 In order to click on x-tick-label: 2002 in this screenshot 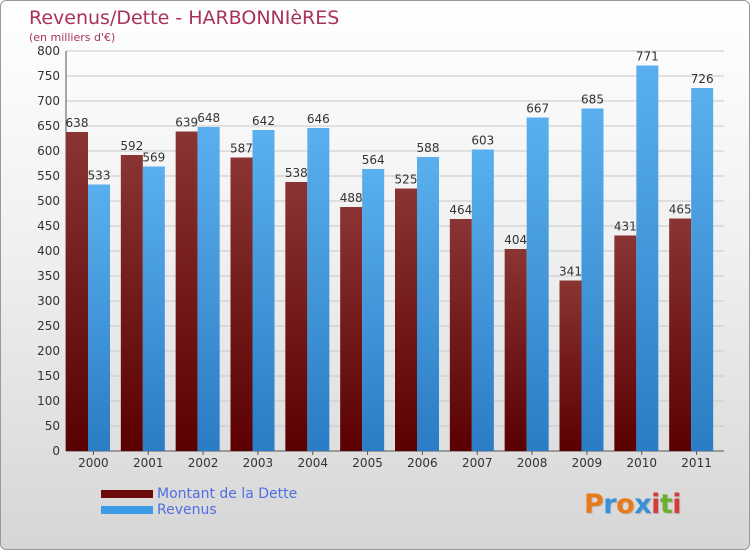, I will do `click(203, 463)`.